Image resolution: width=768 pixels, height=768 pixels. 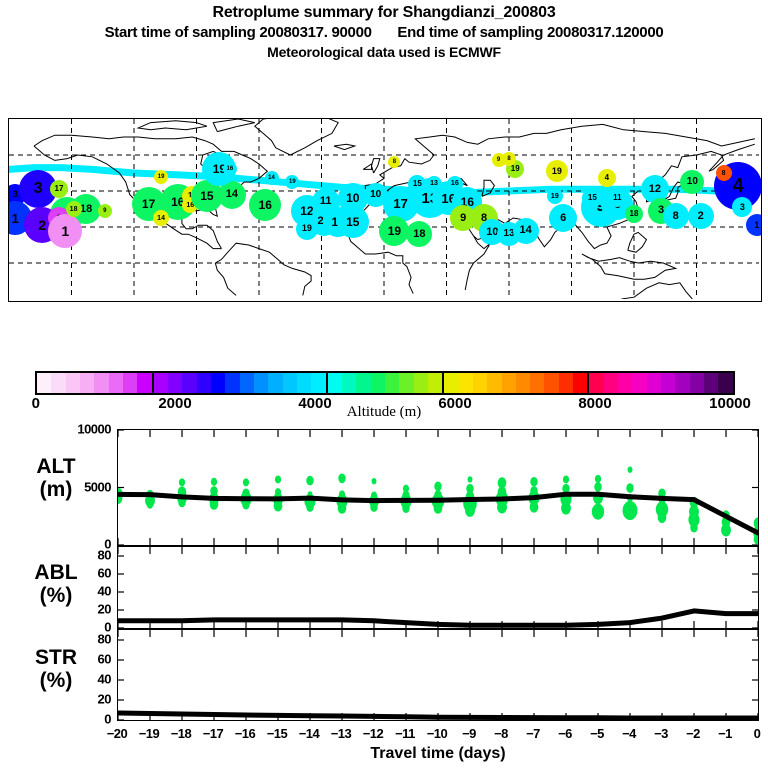 I want to click on str-label-line1: STR, so click(x=56, y=657).